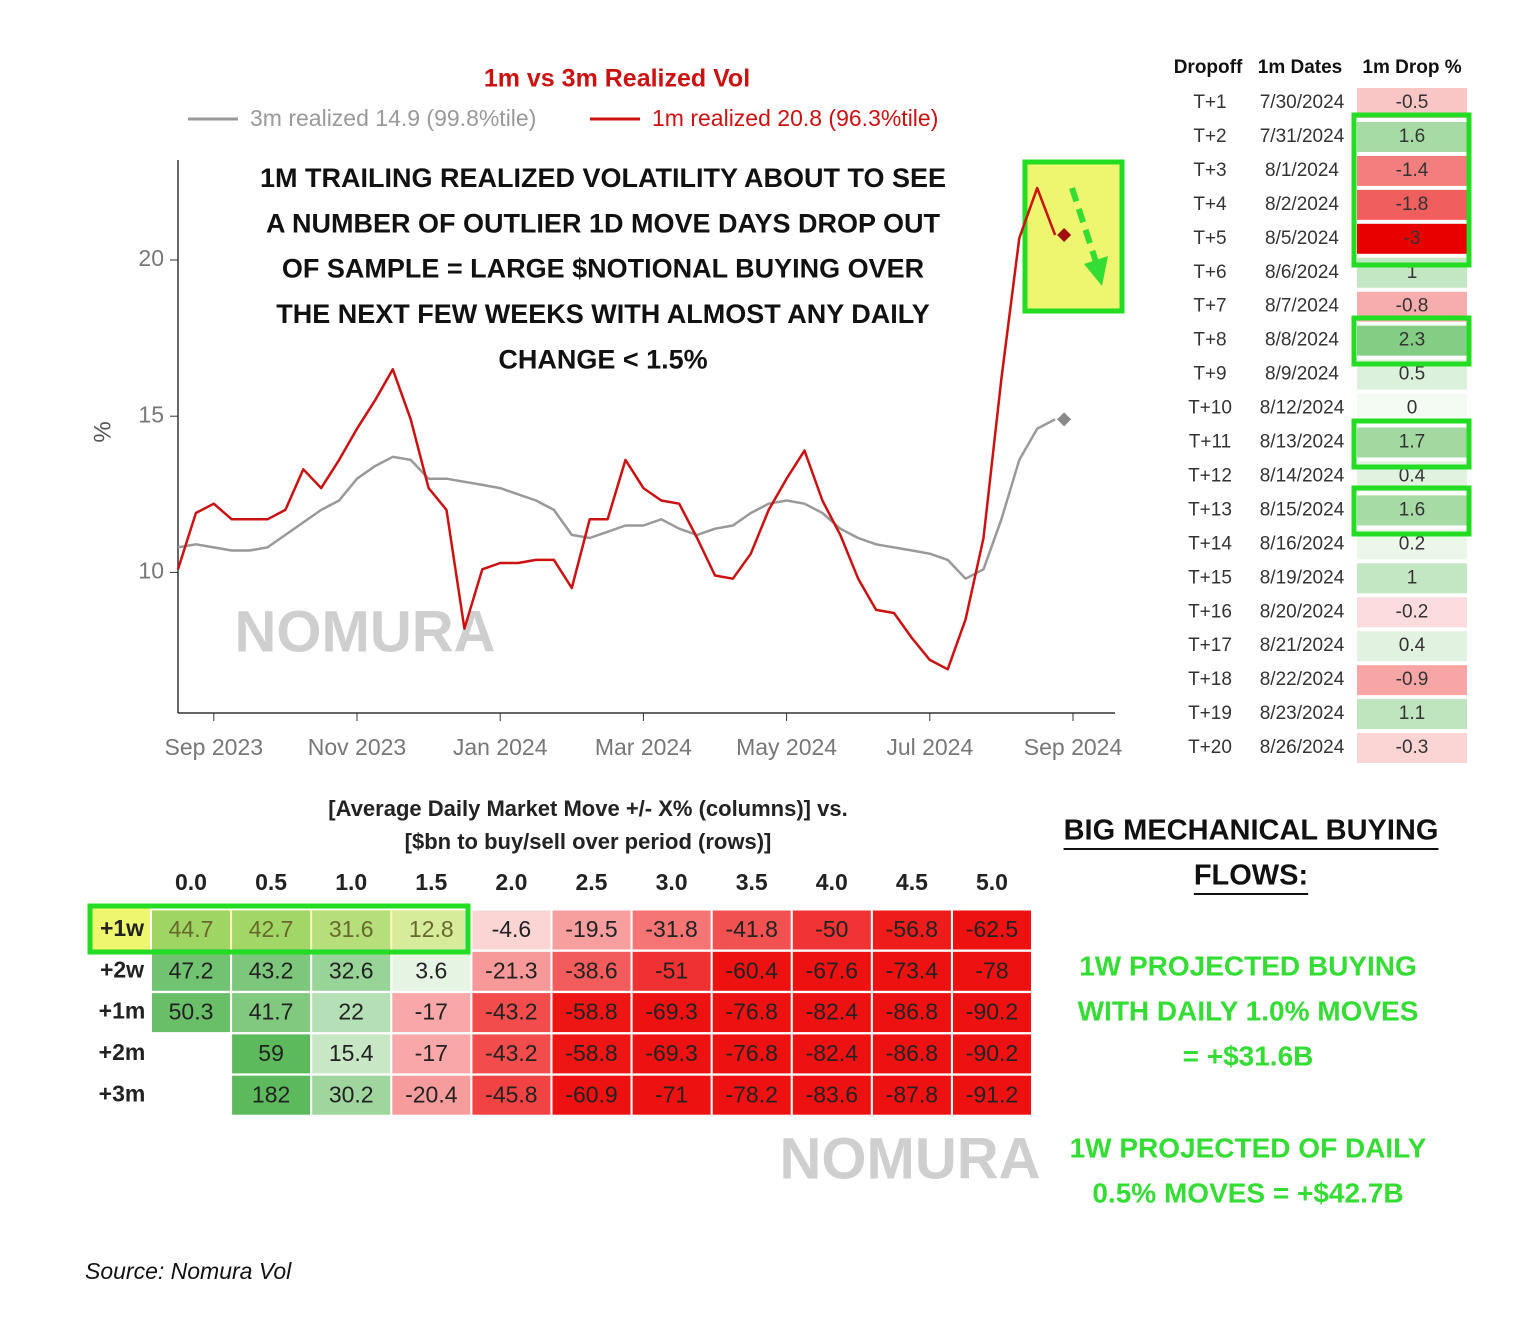 Image resolution: width=1536 pixels, height=1324 pixels. Describe the element at coordinates (591, 1053) in the screenshot. I see `cell-value: -58.8` at that location.